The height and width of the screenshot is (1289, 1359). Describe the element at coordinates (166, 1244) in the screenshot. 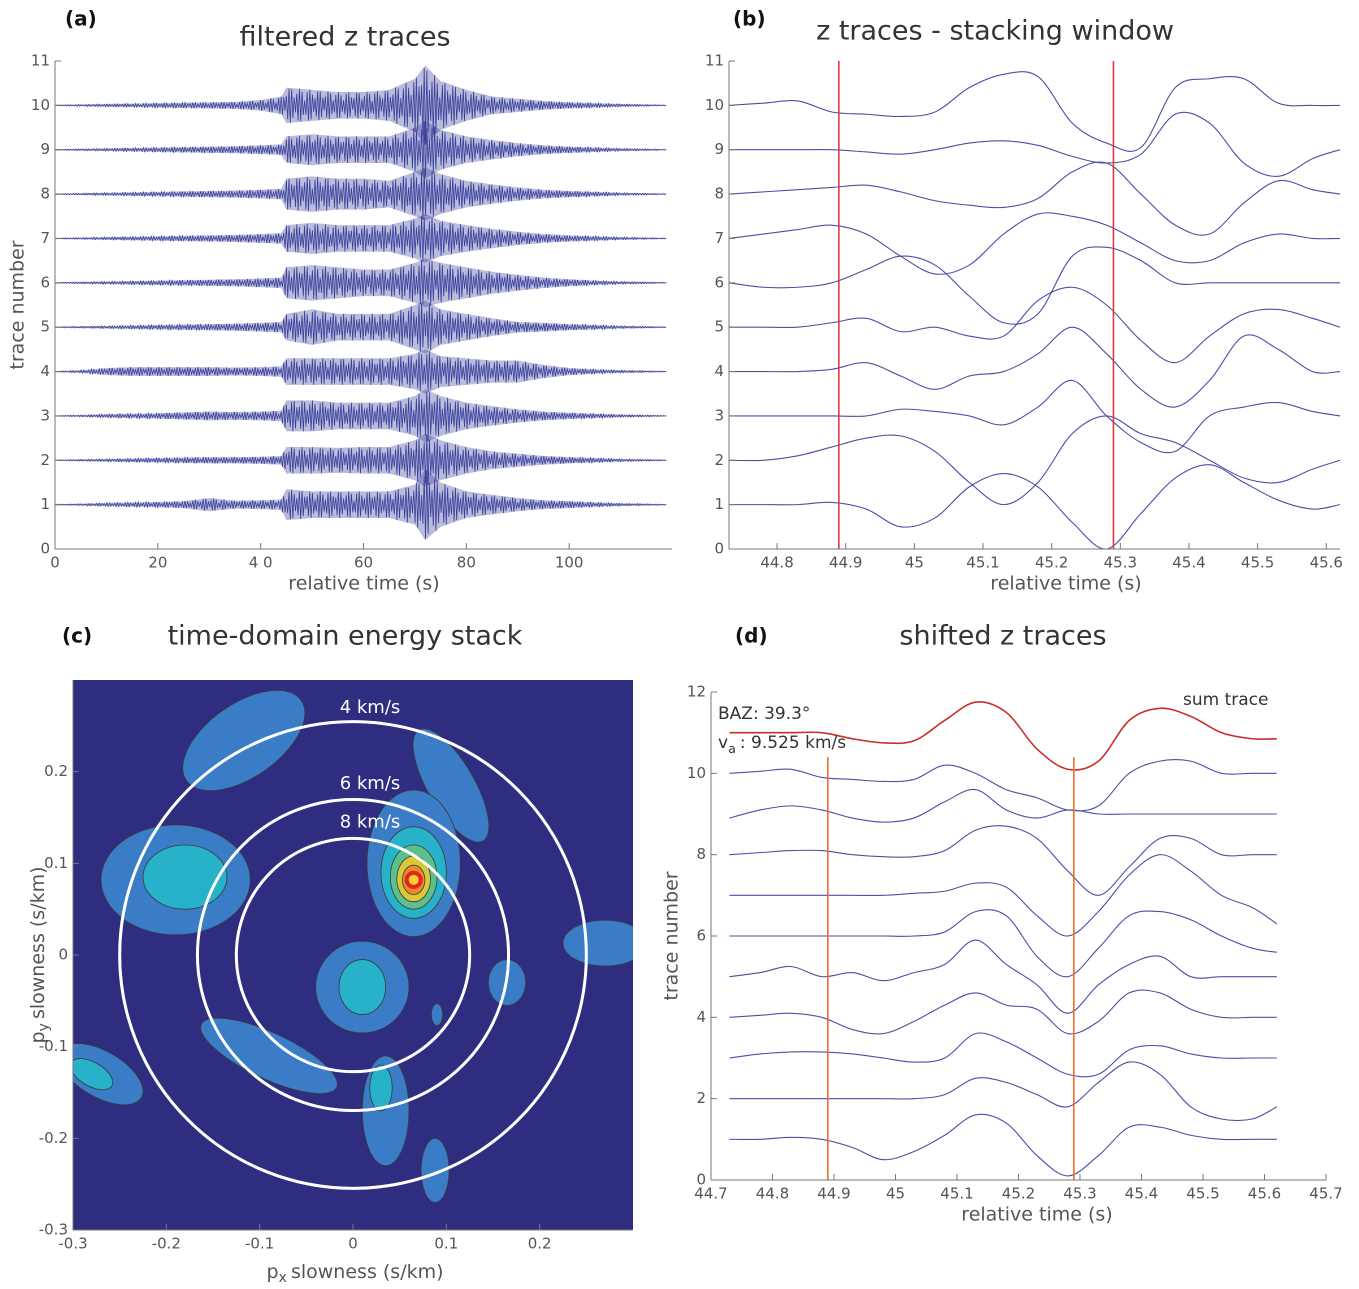

I see `x-tick-label: -0.2` at that location.